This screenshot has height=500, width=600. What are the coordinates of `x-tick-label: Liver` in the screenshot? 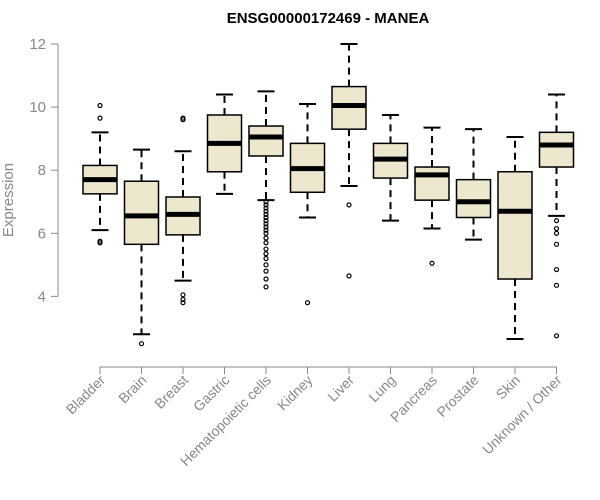 It's located at (340, 388).